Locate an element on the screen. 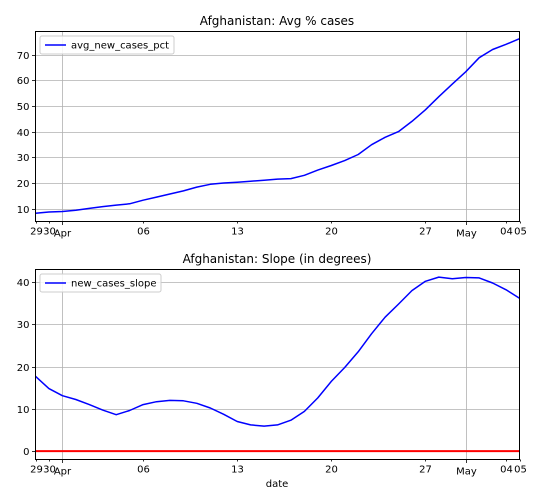 This screenshot has height=504, width=540. y-tick-label: 50 is located at coordinates (23, 107).